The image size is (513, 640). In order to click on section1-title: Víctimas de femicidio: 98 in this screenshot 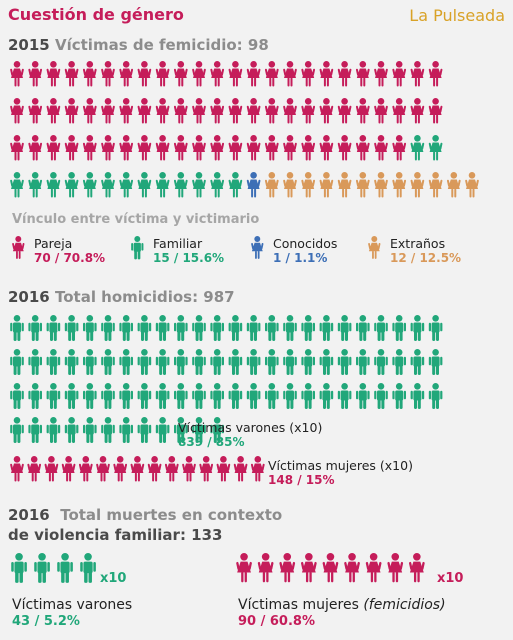, I will do `click(161, 45)`.